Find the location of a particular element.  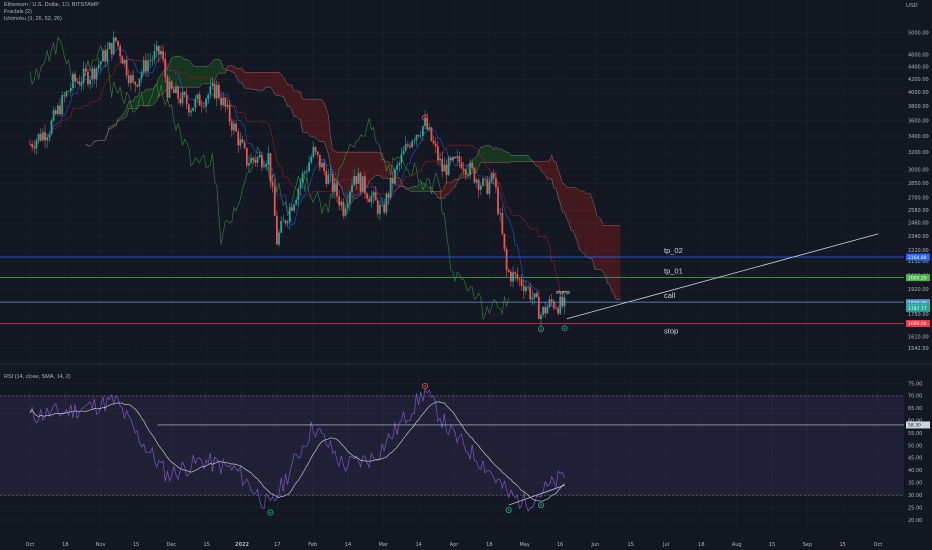

fractals-legend: Fractals (2) is located at coordinates (18, 12).